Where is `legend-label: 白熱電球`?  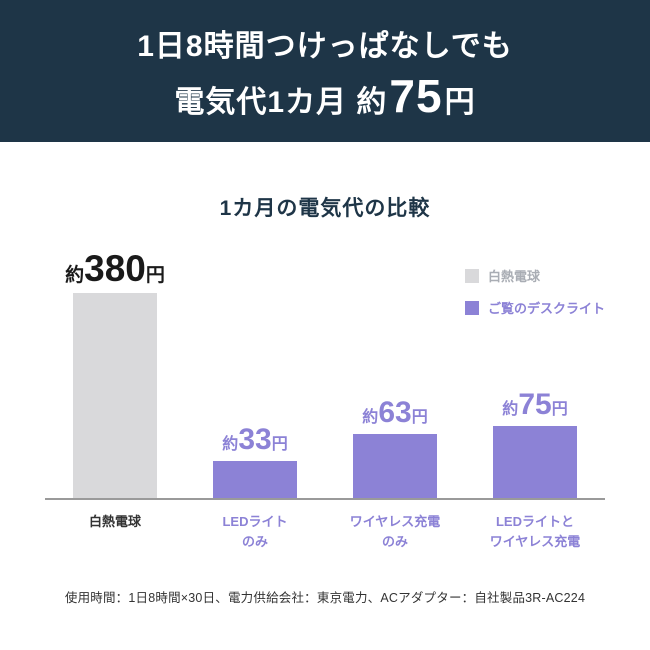 legend-label: 白熱電球 is located at coordinates (513, 276).